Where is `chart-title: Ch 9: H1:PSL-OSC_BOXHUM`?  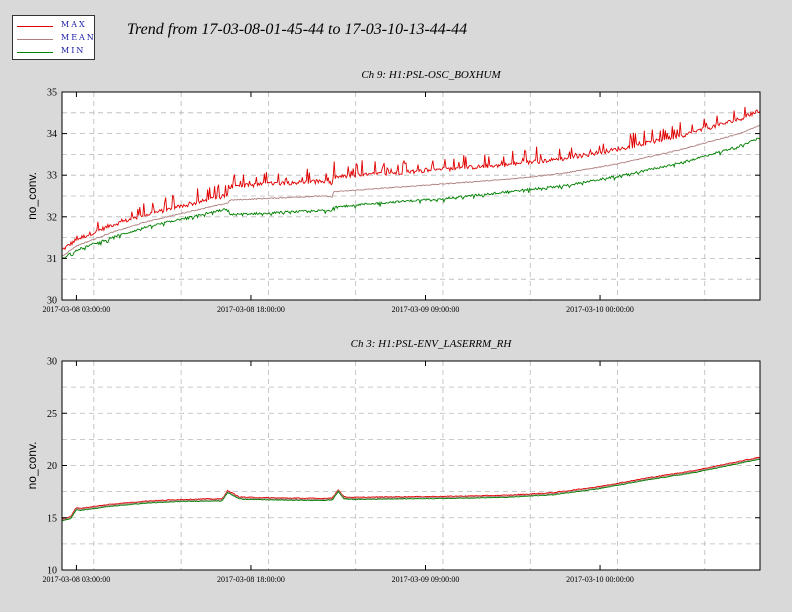
chart-title: Ch 9: H1:PSL-OSC_BOXHUM is located at coordinates (431, 75).